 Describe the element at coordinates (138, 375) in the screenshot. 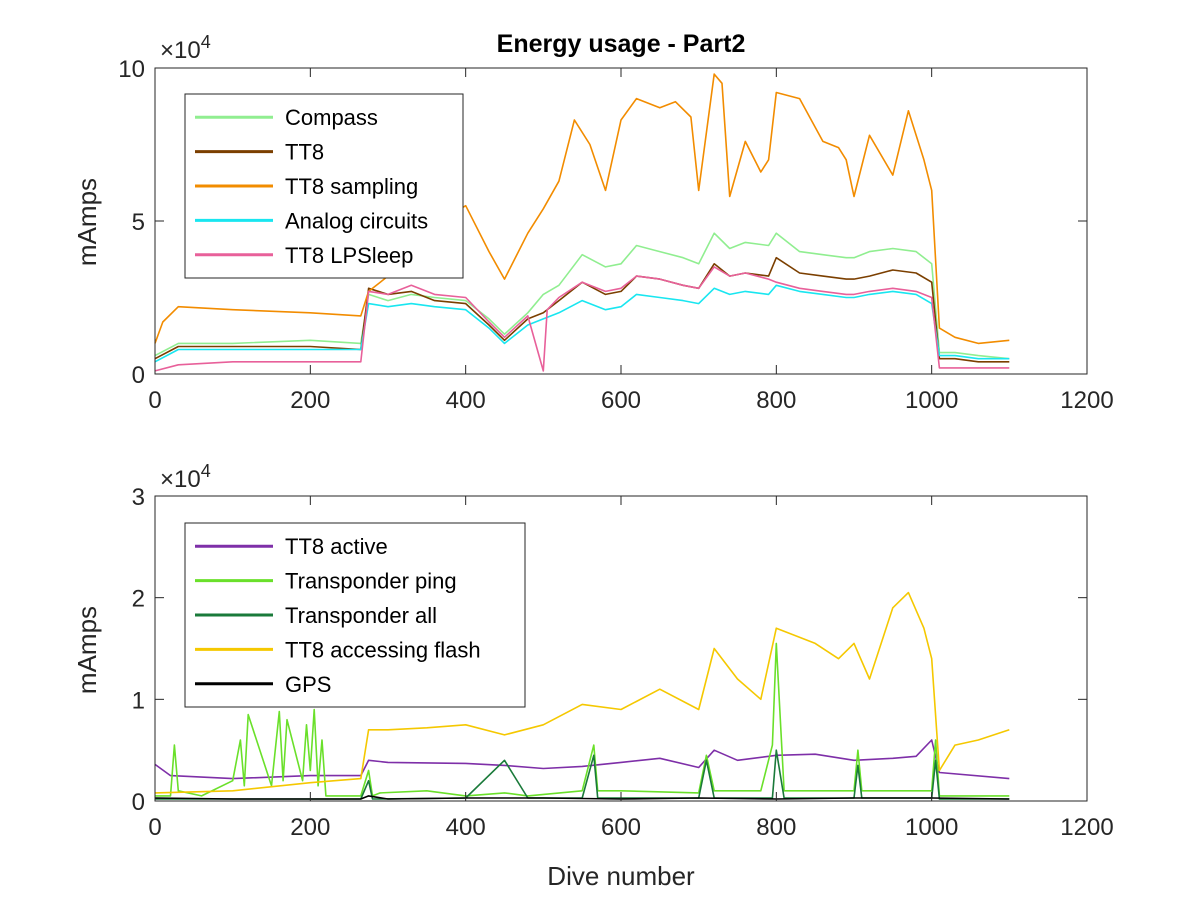

I see `top-y-tick-label: 0` at that location.